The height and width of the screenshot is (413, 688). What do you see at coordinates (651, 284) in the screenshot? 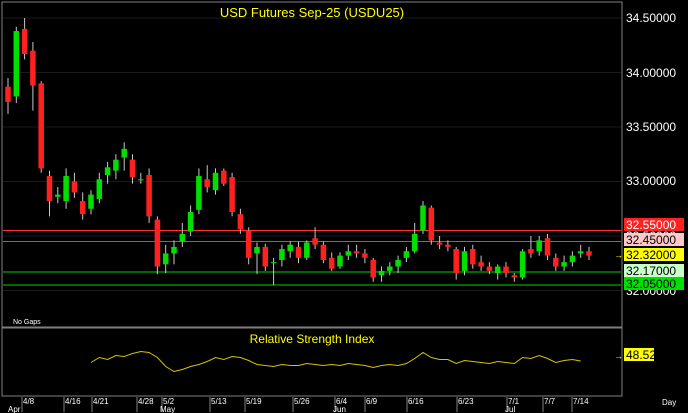
I see `level-label-text: 32.05000` at bounding box center [651, 284].